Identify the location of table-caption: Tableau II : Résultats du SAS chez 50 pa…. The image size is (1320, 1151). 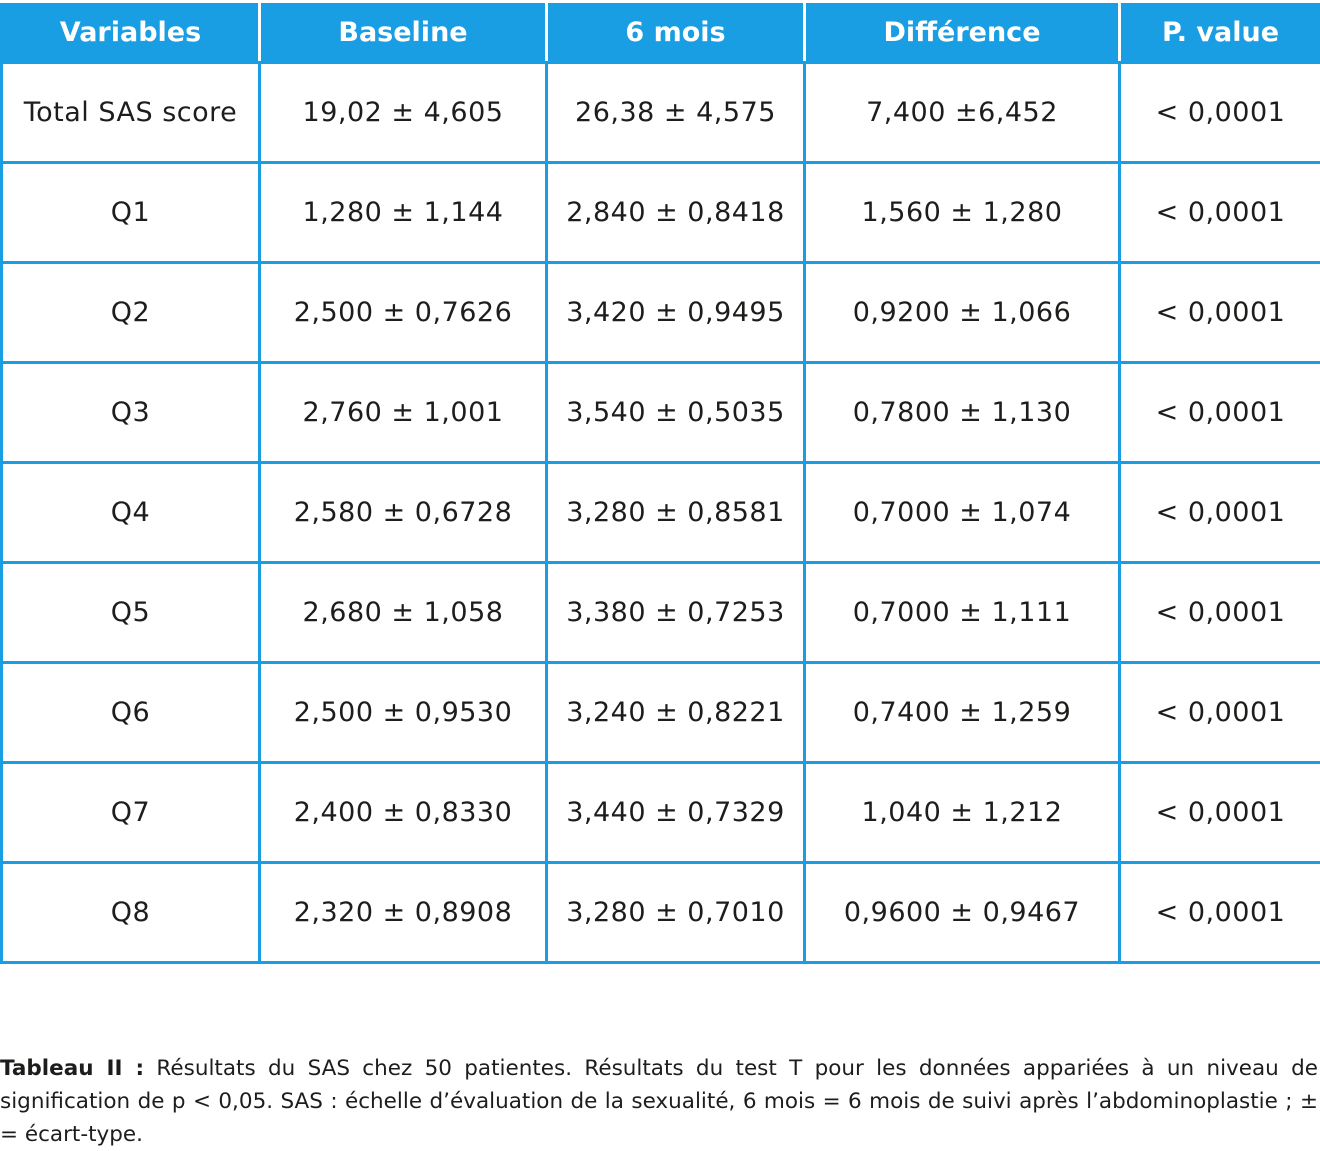
(659, 1101).